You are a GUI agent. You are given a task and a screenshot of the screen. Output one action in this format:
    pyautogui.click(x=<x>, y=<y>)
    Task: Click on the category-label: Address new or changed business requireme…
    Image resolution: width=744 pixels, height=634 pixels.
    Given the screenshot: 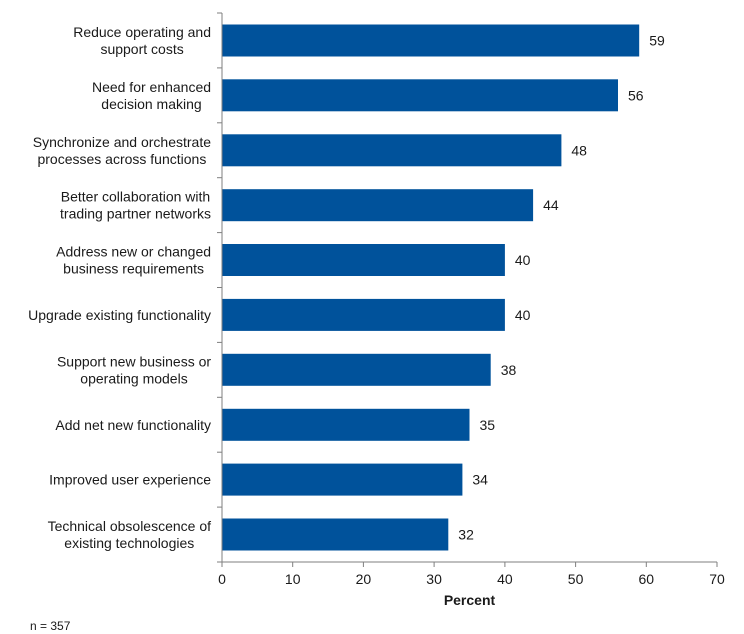 What is the action you would take?
    pyautogui.click(x=133, y=260)
    